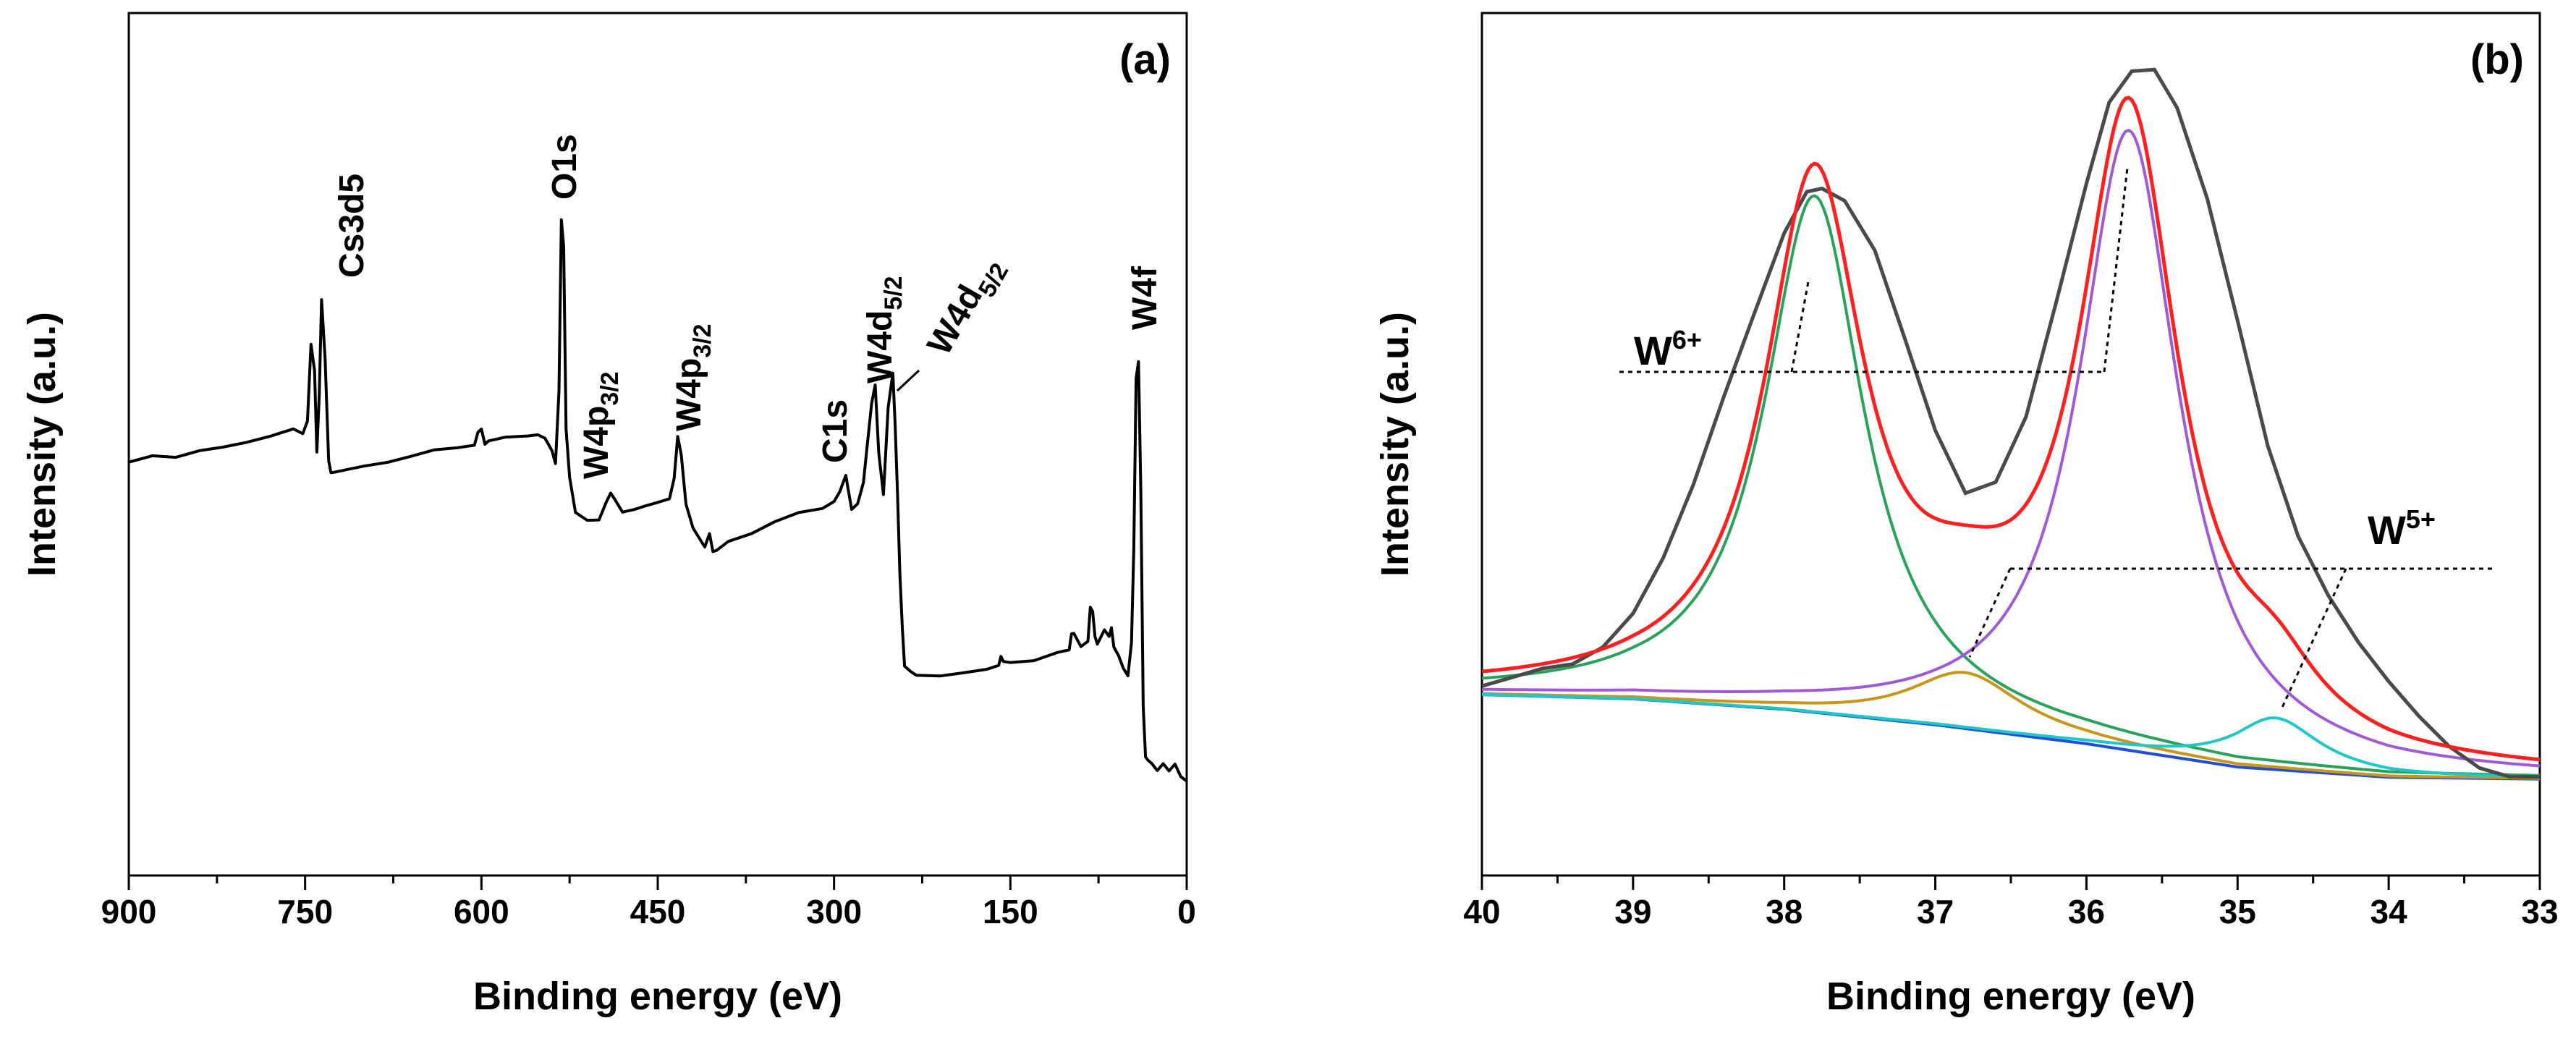  What do you see at coordinates (1800, 325) in the screenshot?
I see `w6-guide-left` at bounding box center [1800, 325].